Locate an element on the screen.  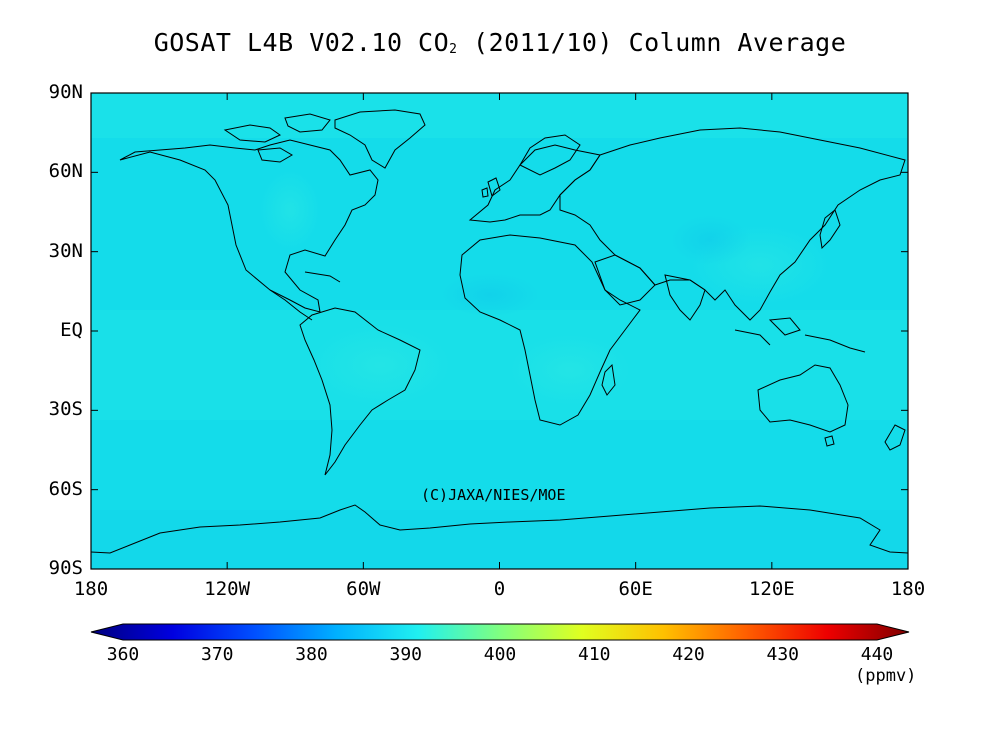
australia-coast is located at coordinates (803, 398).